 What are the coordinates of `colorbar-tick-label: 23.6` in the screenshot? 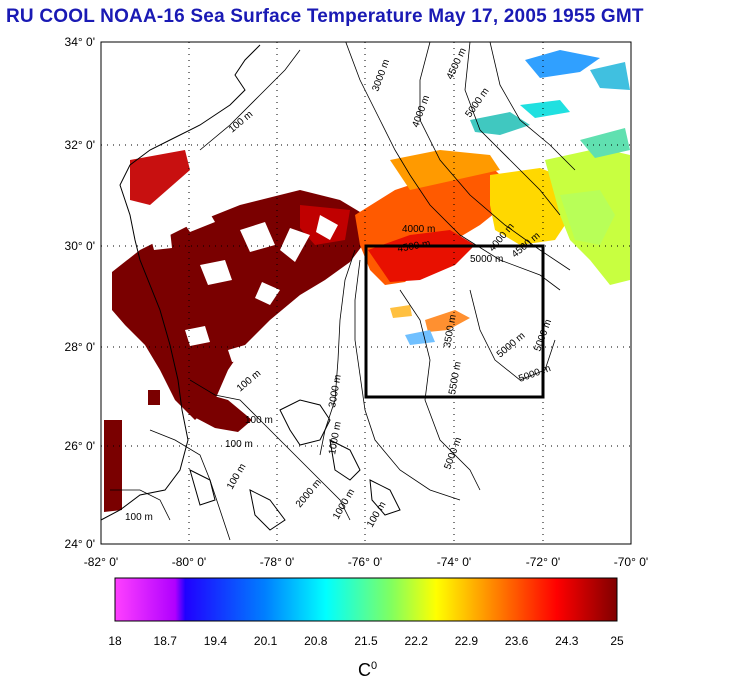 It's located at (517, 641).